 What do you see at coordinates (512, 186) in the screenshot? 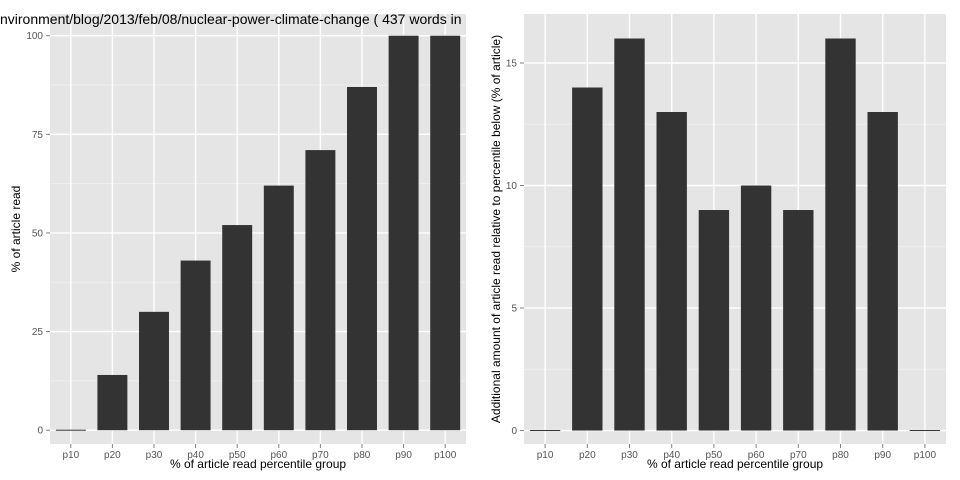
I see `y-tick-label: 10` at bounding box center [512, 186].